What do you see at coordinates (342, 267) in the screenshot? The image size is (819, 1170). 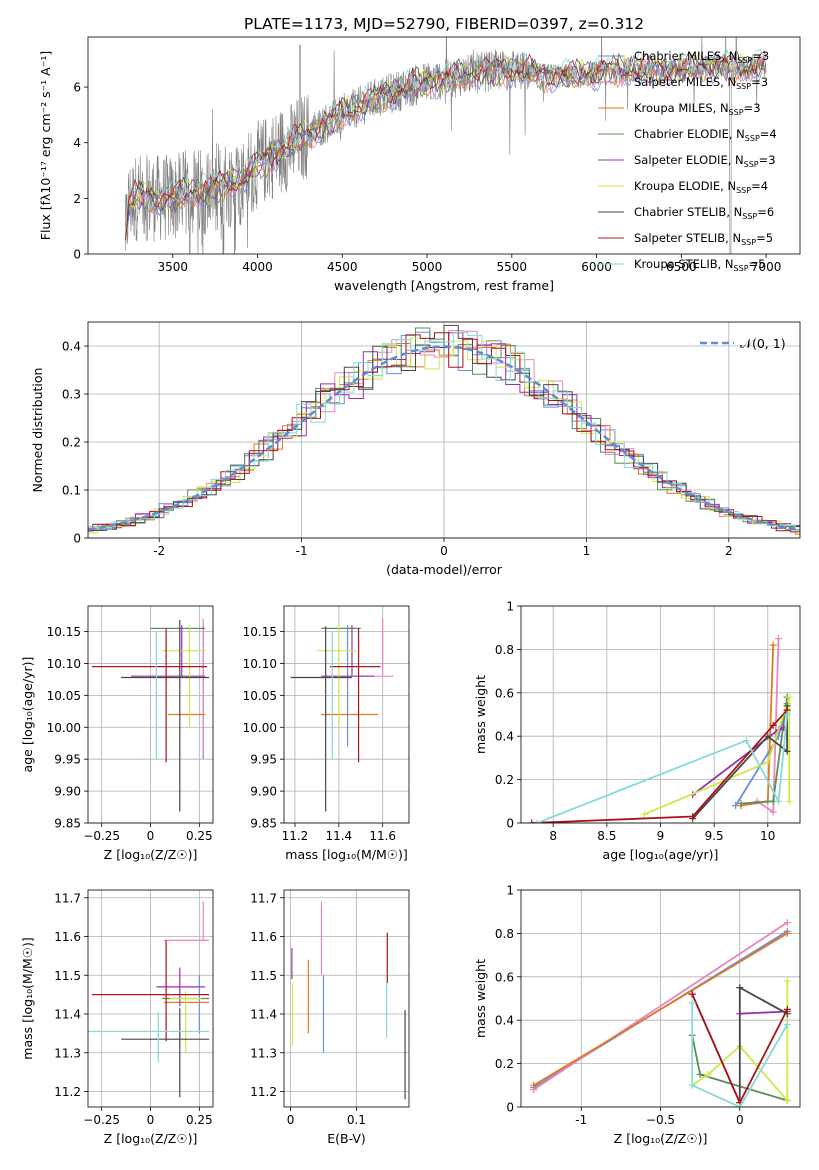 I see `x-tick-label: 4500` at bounding box center [342, 267].